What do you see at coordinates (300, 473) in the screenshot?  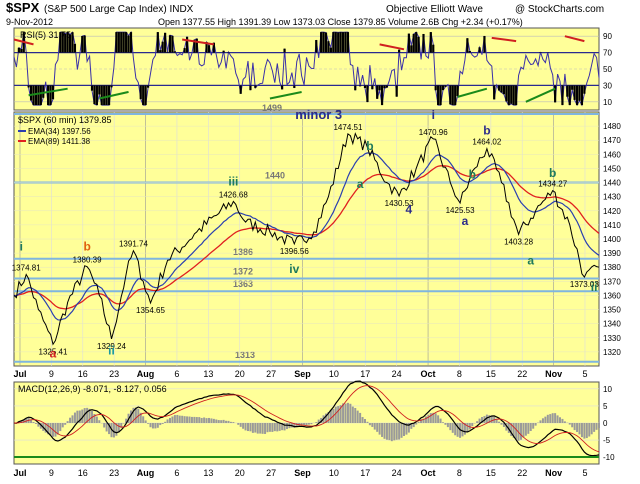 I see `x-axis-bottom: Jul 9 16 23 Aug 6 13 20 27 Sep 10 17 24 Oct 8 15 22 Nov 5` at bounding box center [300, 473].